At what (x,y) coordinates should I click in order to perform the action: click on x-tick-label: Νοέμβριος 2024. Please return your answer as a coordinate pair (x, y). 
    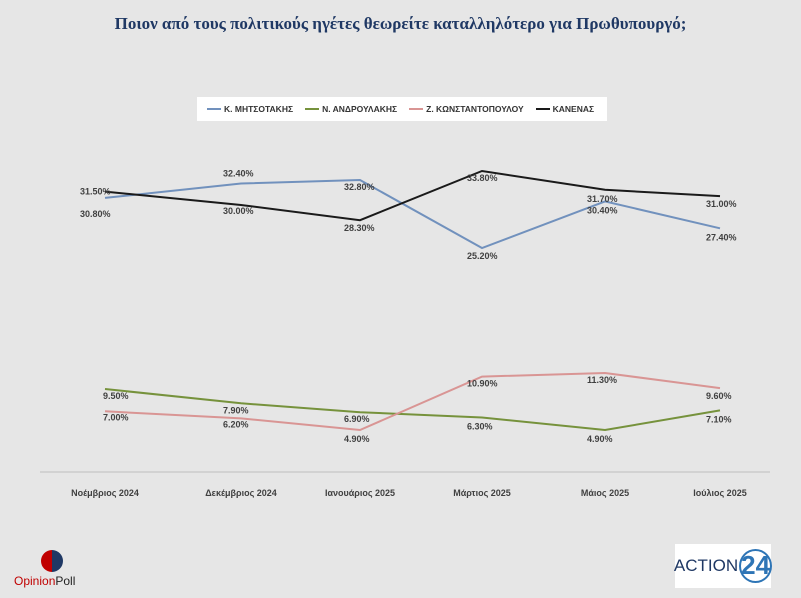
    Looking at the image, I should click on (105, 493).